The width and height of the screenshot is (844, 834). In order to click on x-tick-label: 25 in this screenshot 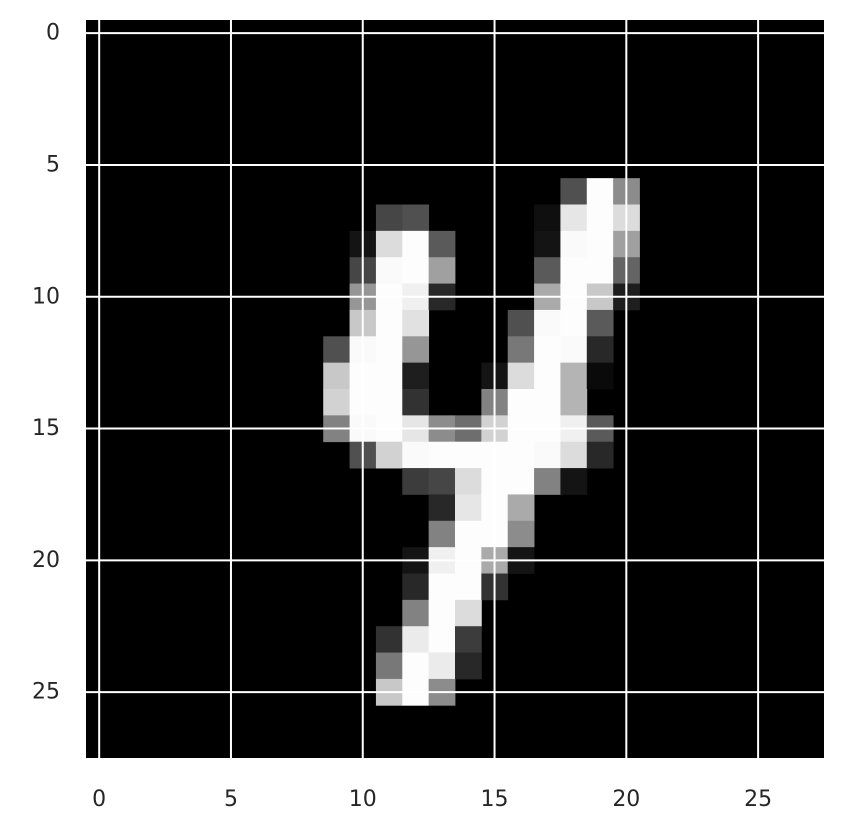, I will do `click(758, 799)`.